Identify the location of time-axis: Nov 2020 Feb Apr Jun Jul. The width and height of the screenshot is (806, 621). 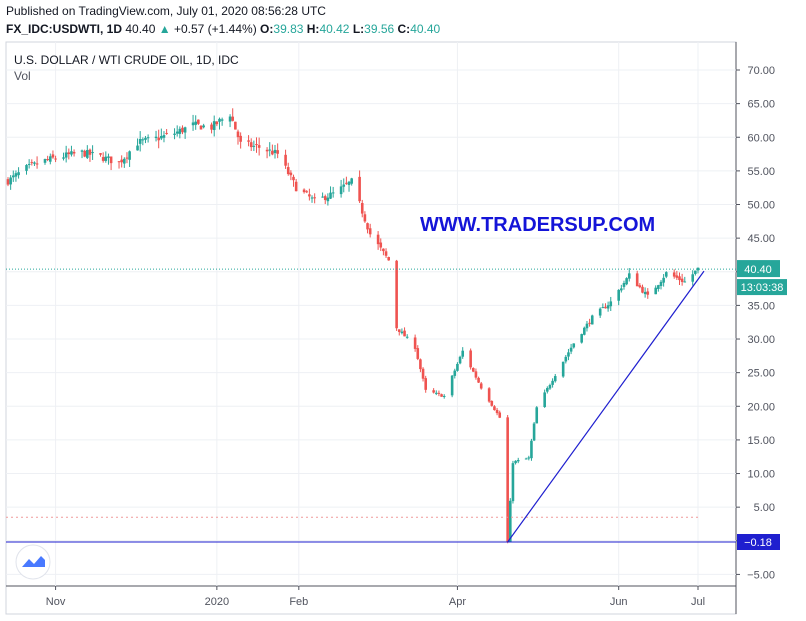
(375, 597).